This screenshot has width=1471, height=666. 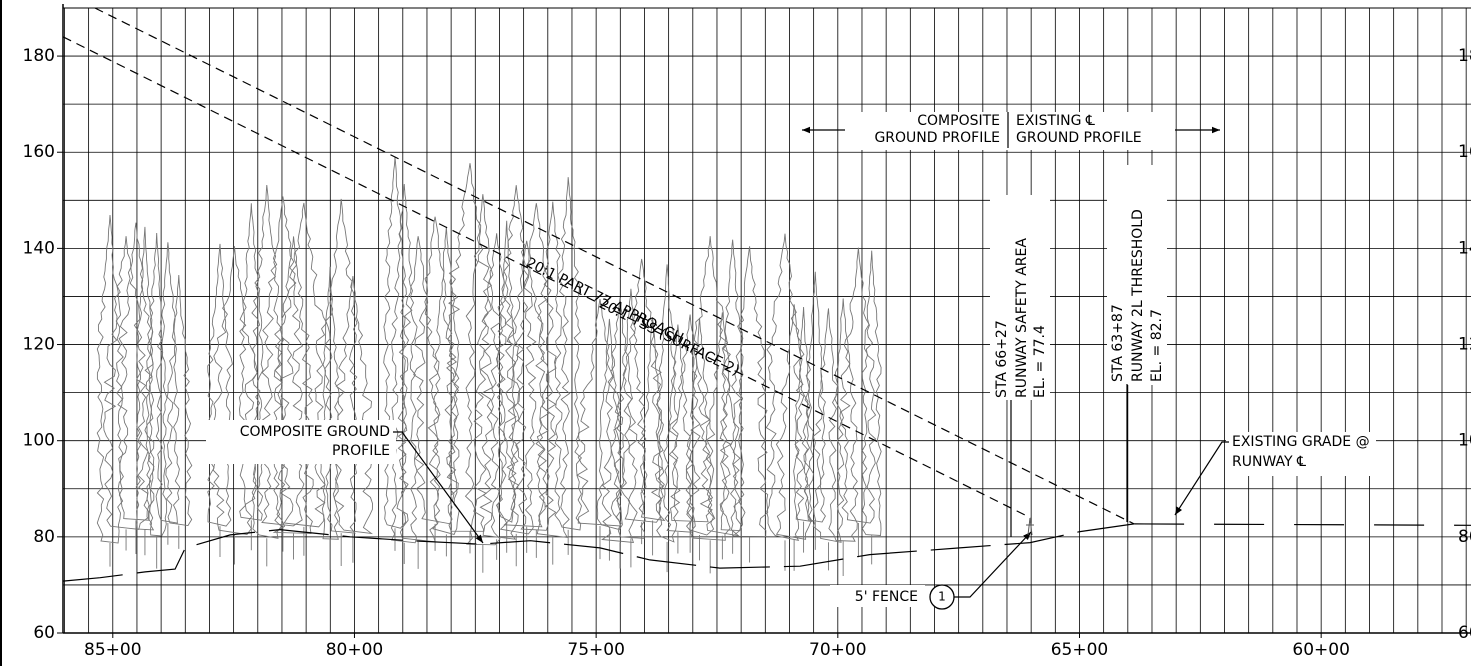 What do you see at coordinates (44, 633) in the screenshot?
I see `y-tick-label: 60` at bounding box center [44, 633].